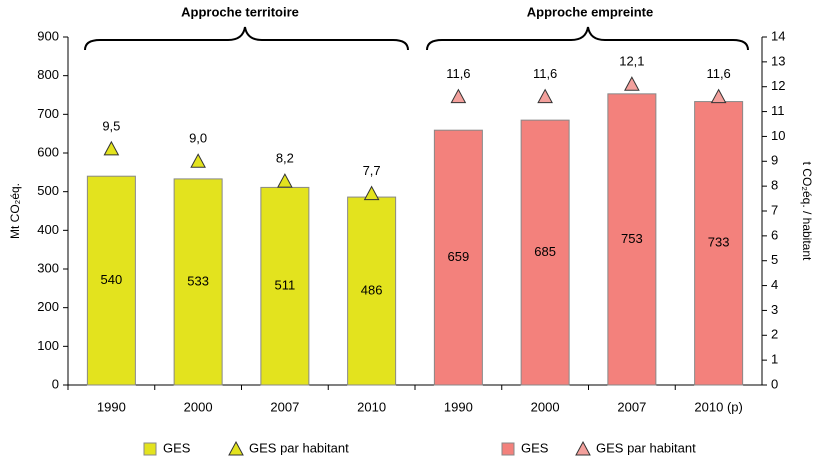 The width and height of the screenshot is (822, 459). What do you see at coordinates (774, 383) in the screenshot?
I see `y2-tick-label: 0` at bounding box center [774, 383].